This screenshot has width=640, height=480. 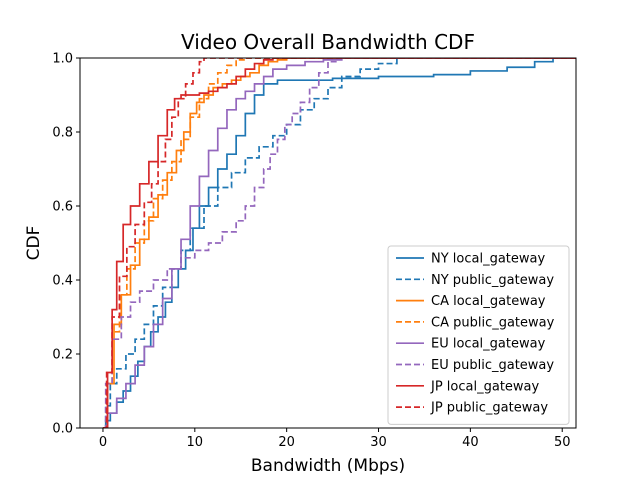 What do you see at coordinates (485, 386) in the screenshot?
I see `legend-label: JP local_gateway` at bounding box center [485, 386].